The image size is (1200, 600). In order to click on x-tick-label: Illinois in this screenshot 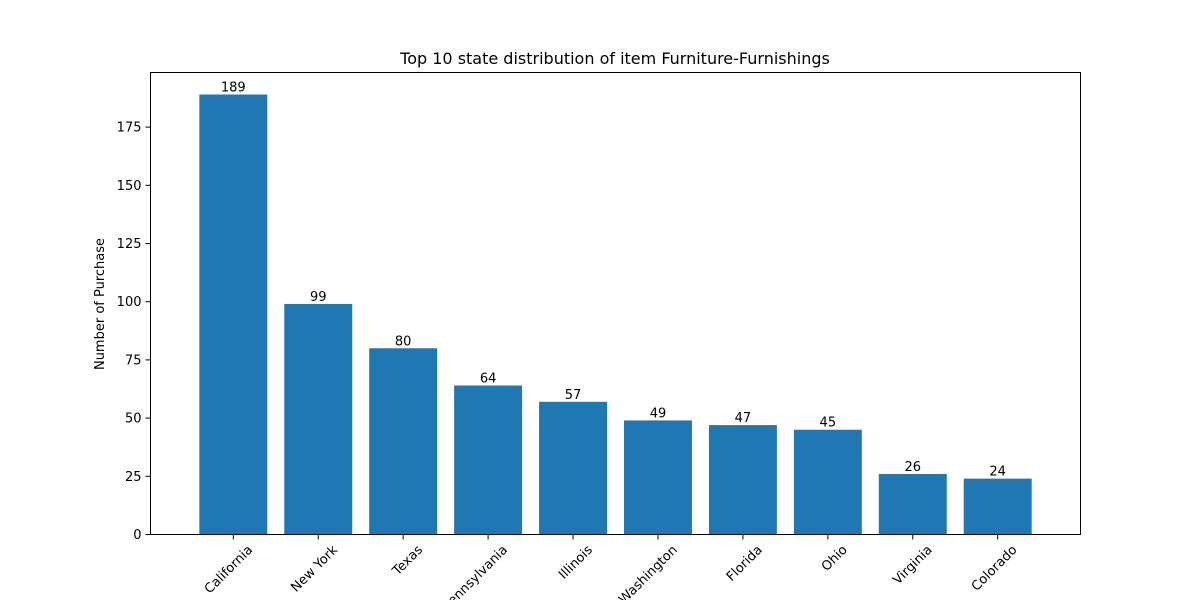, I will do `click(576, 563)`.